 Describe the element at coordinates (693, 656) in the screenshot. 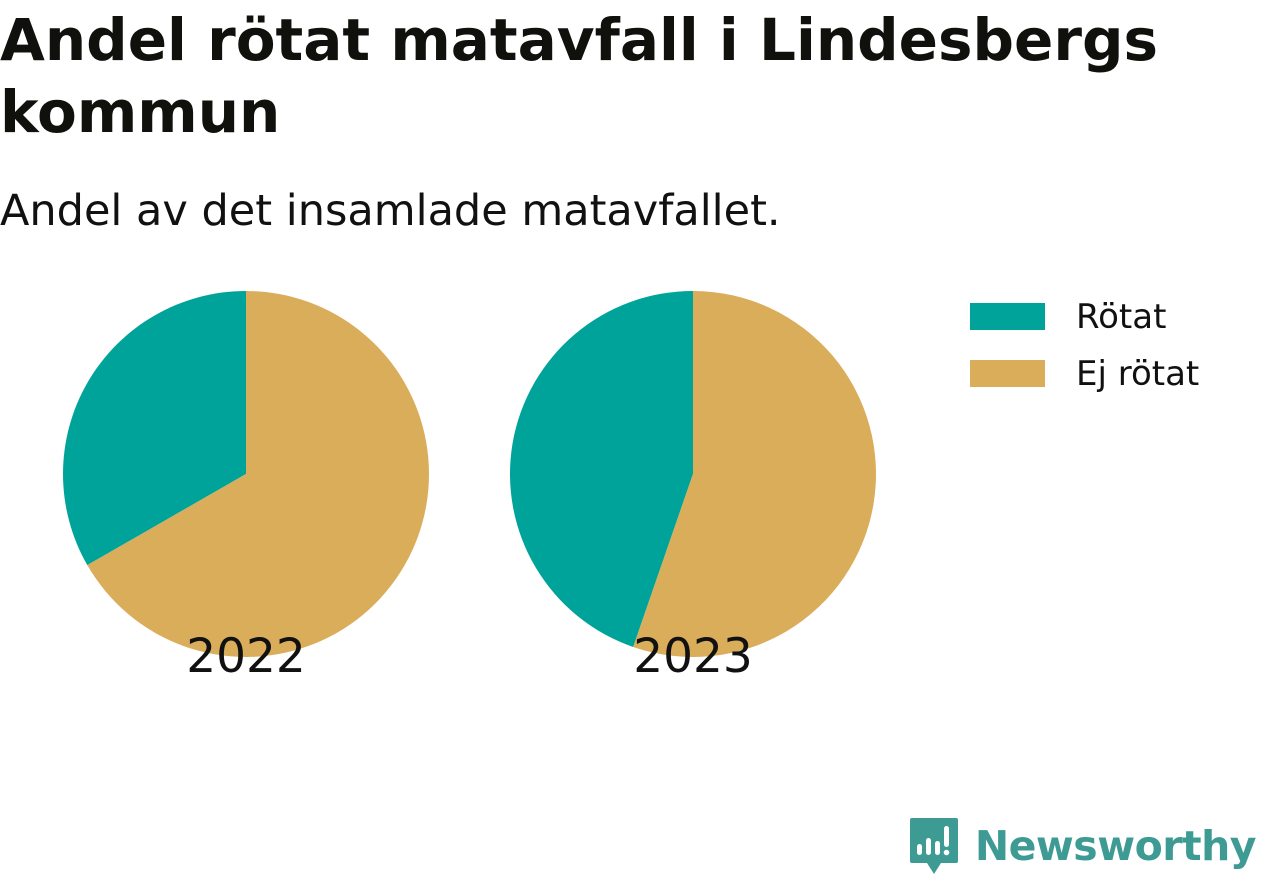

I see `pie-label-2023: 2023` at that location.